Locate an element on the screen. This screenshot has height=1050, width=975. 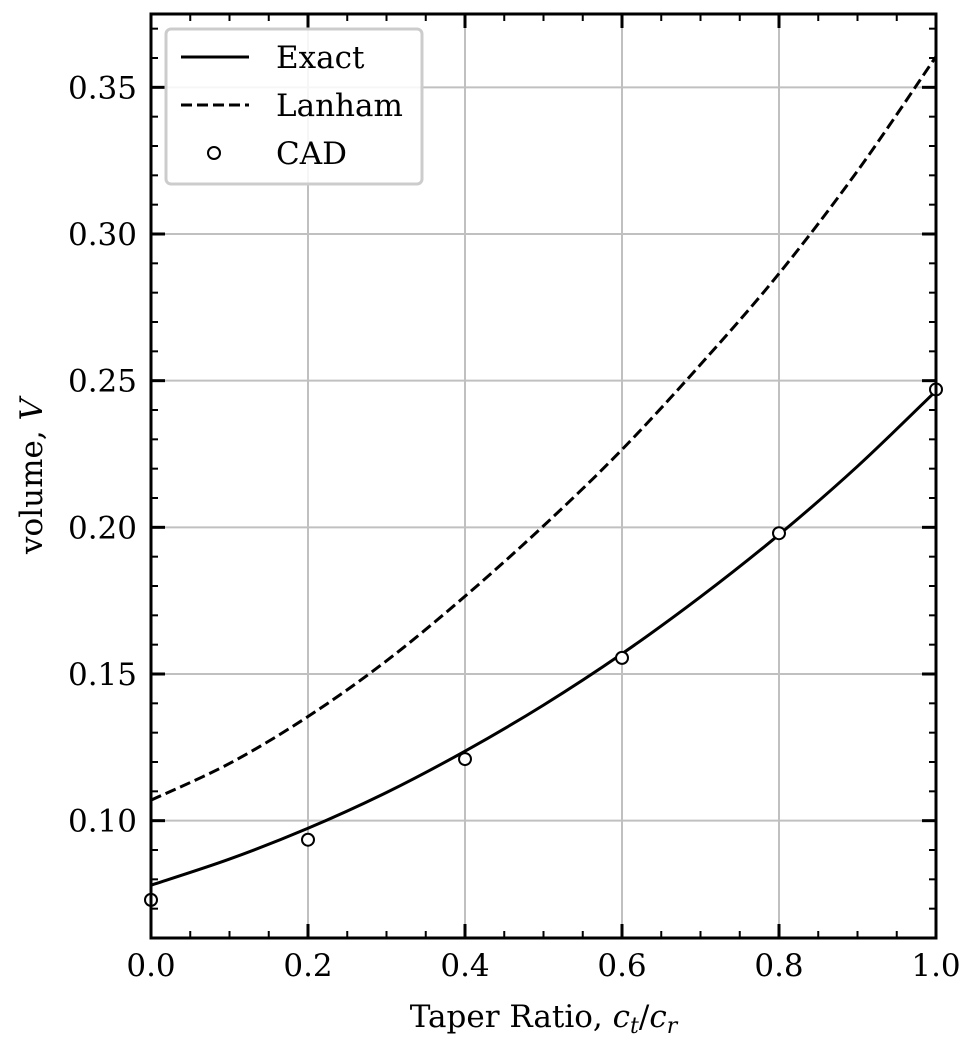
x-axis-label-sub1: t is located at coordinates (634, 1026).